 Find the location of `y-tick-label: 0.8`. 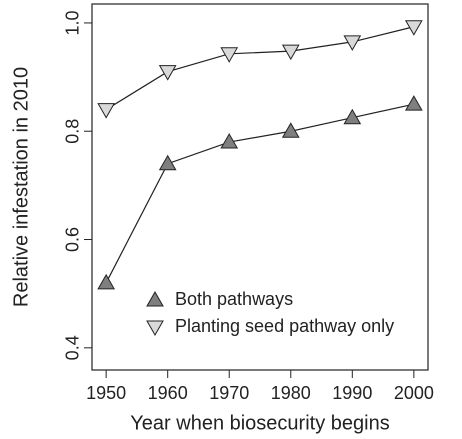

y-tick-label: 0.8 is located at coordinates (73, 131).